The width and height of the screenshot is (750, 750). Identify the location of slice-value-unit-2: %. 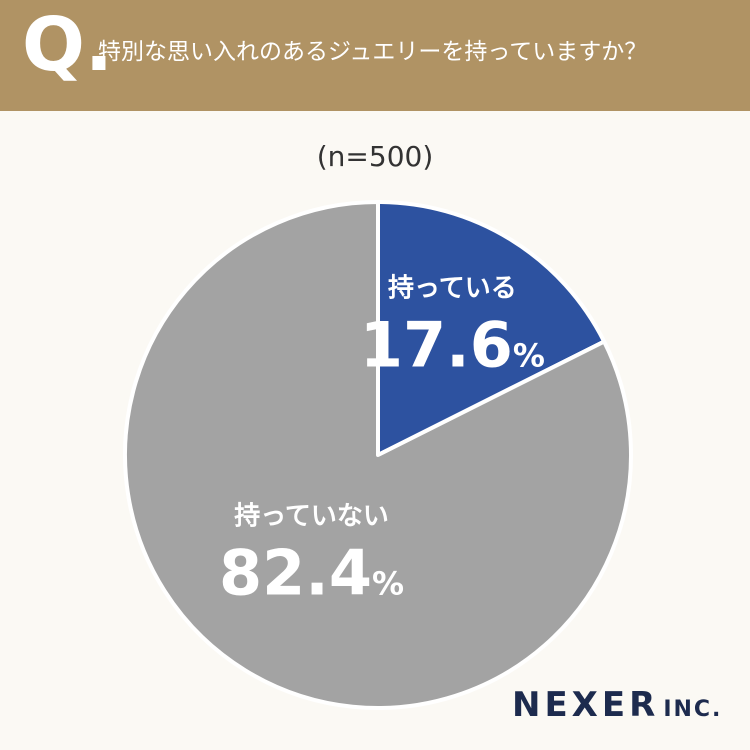
(388, 584).